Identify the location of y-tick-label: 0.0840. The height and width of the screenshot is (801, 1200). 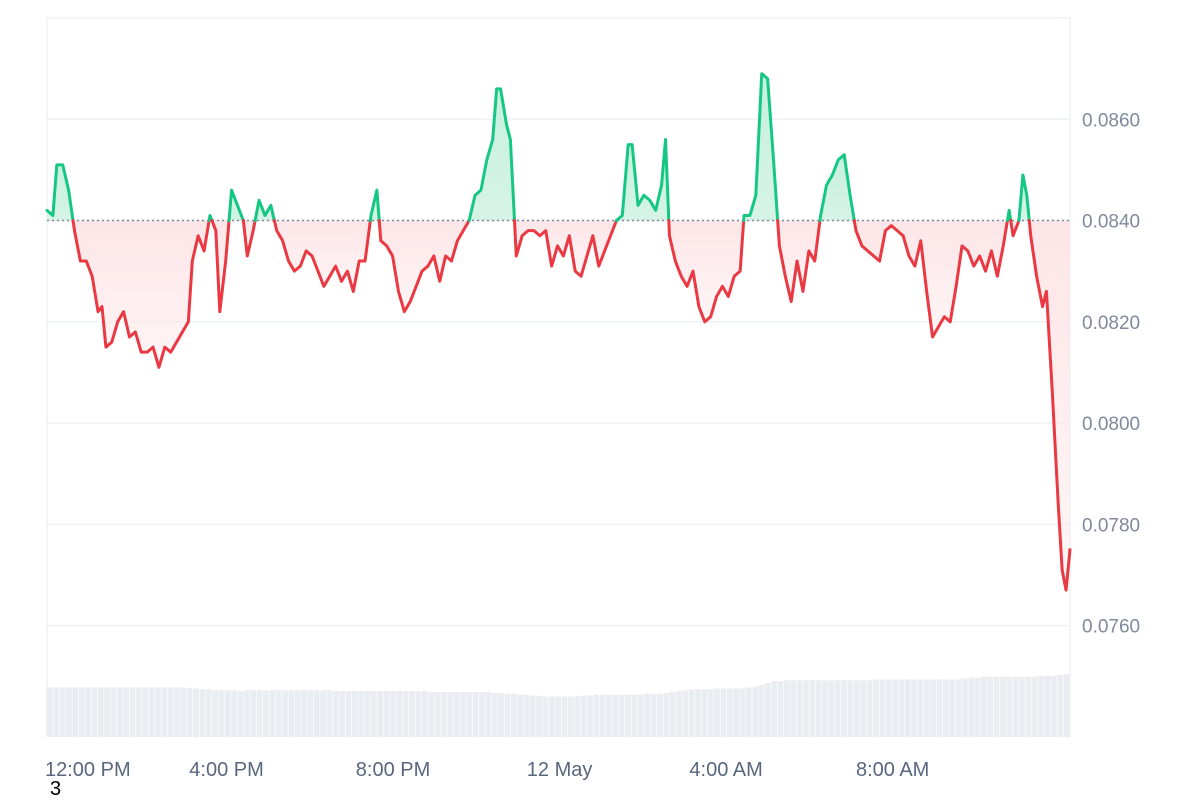
(1111, 222).